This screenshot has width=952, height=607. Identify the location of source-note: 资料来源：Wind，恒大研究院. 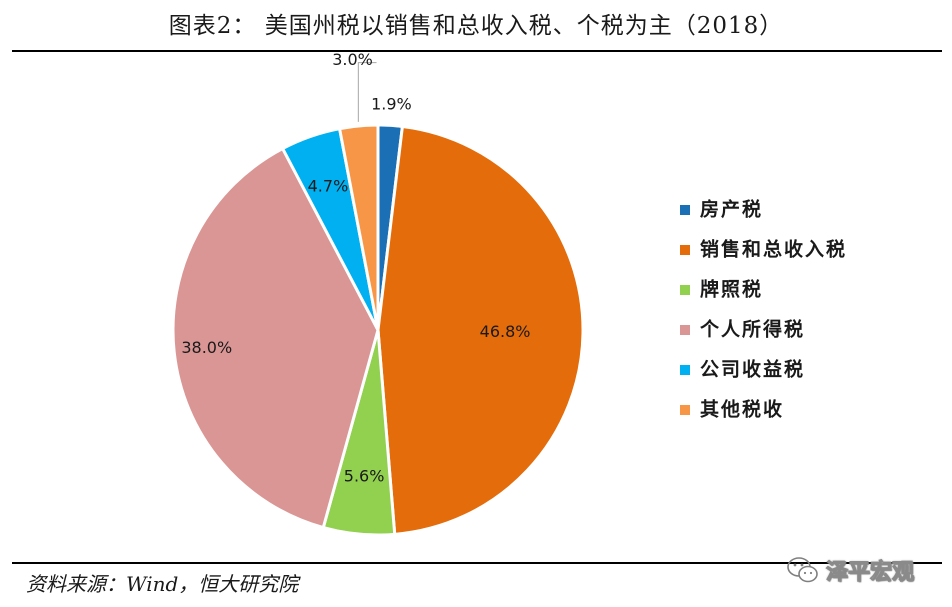
(162, 584).